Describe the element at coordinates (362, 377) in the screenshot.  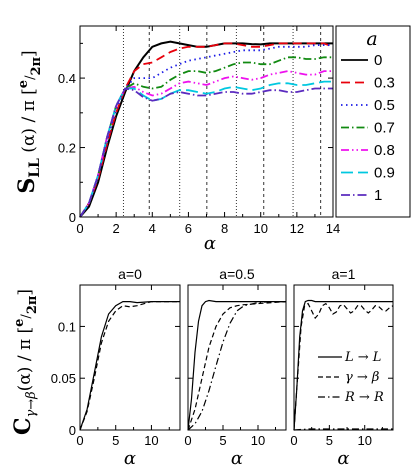
I see `legend-label: γ → β` at that location.